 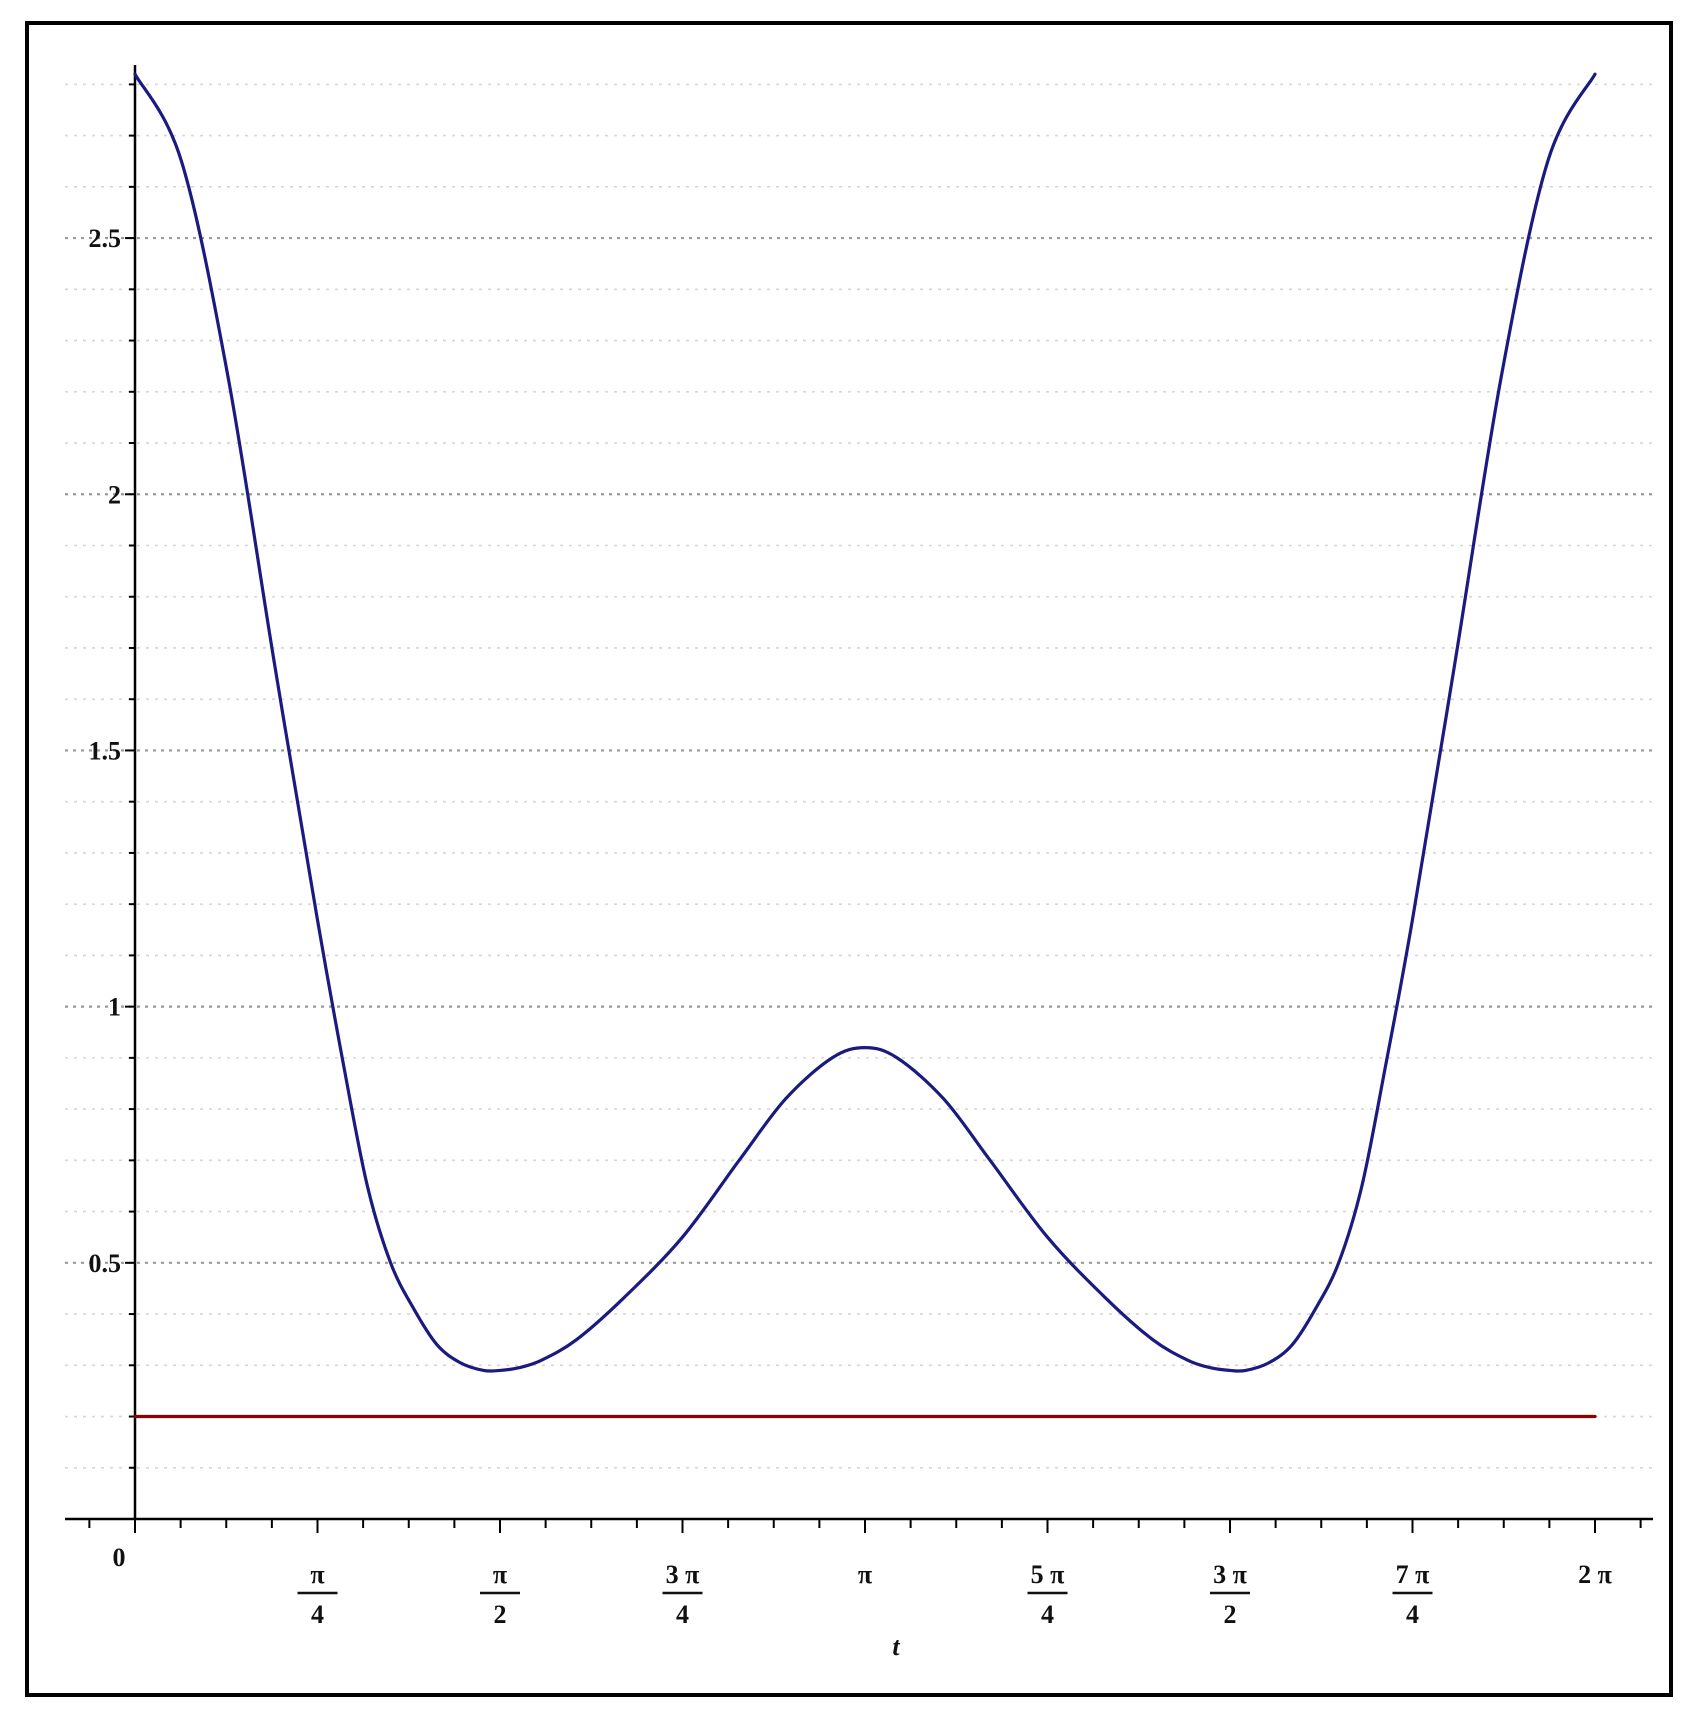 What do you see at coordinates (119, 1557) in the screenshot?
I see `x-tick-label: 0` at bounding box center [119, 1557].